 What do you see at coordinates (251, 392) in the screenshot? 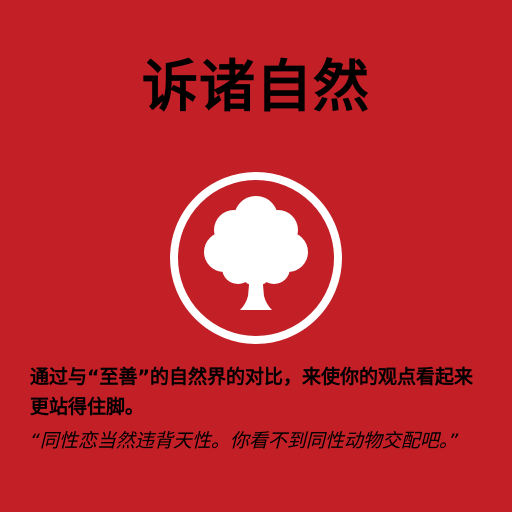
I see `card-description: 通过与“至善”的自然界的对比，来使你的观点看起来更站得住脚。` at bounding box center [251, 392].